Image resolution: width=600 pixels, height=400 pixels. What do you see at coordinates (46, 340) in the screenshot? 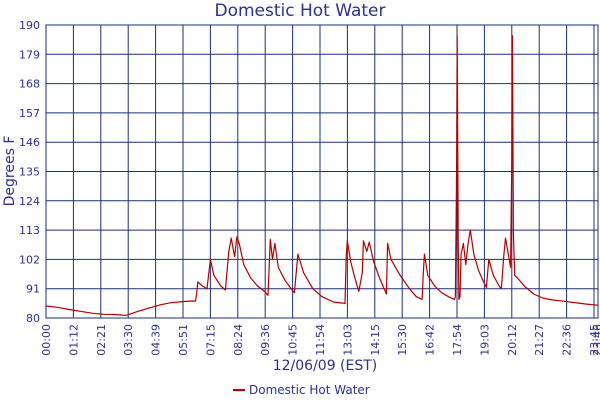
I see `x-tick-label: 00:00` at bounding box center [46, 340].